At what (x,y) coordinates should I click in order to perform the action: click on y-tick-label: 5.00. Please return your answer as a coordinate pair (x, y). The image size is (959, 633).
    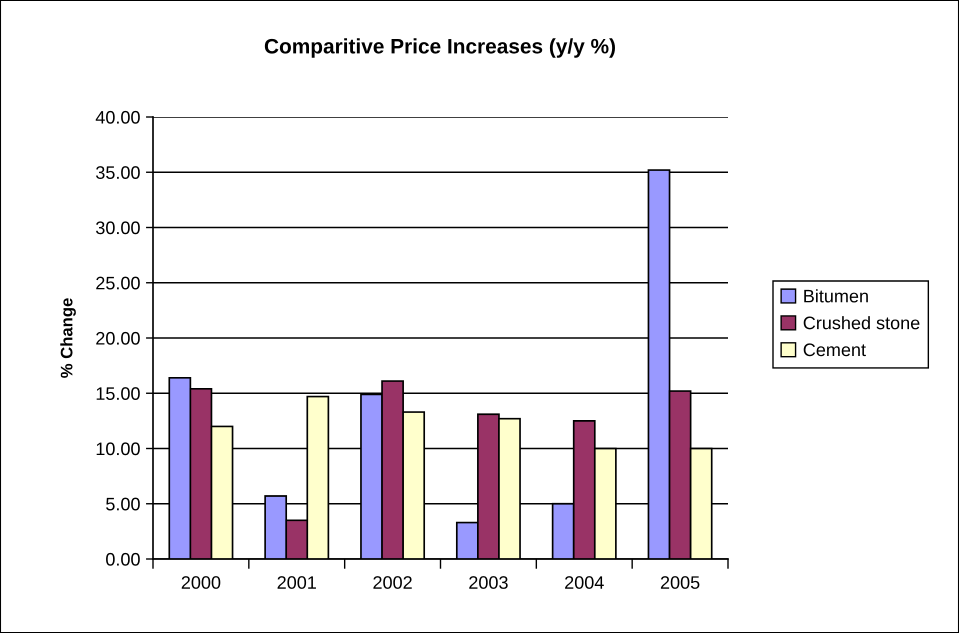
    Looking at the image, I should click on (123, 504).